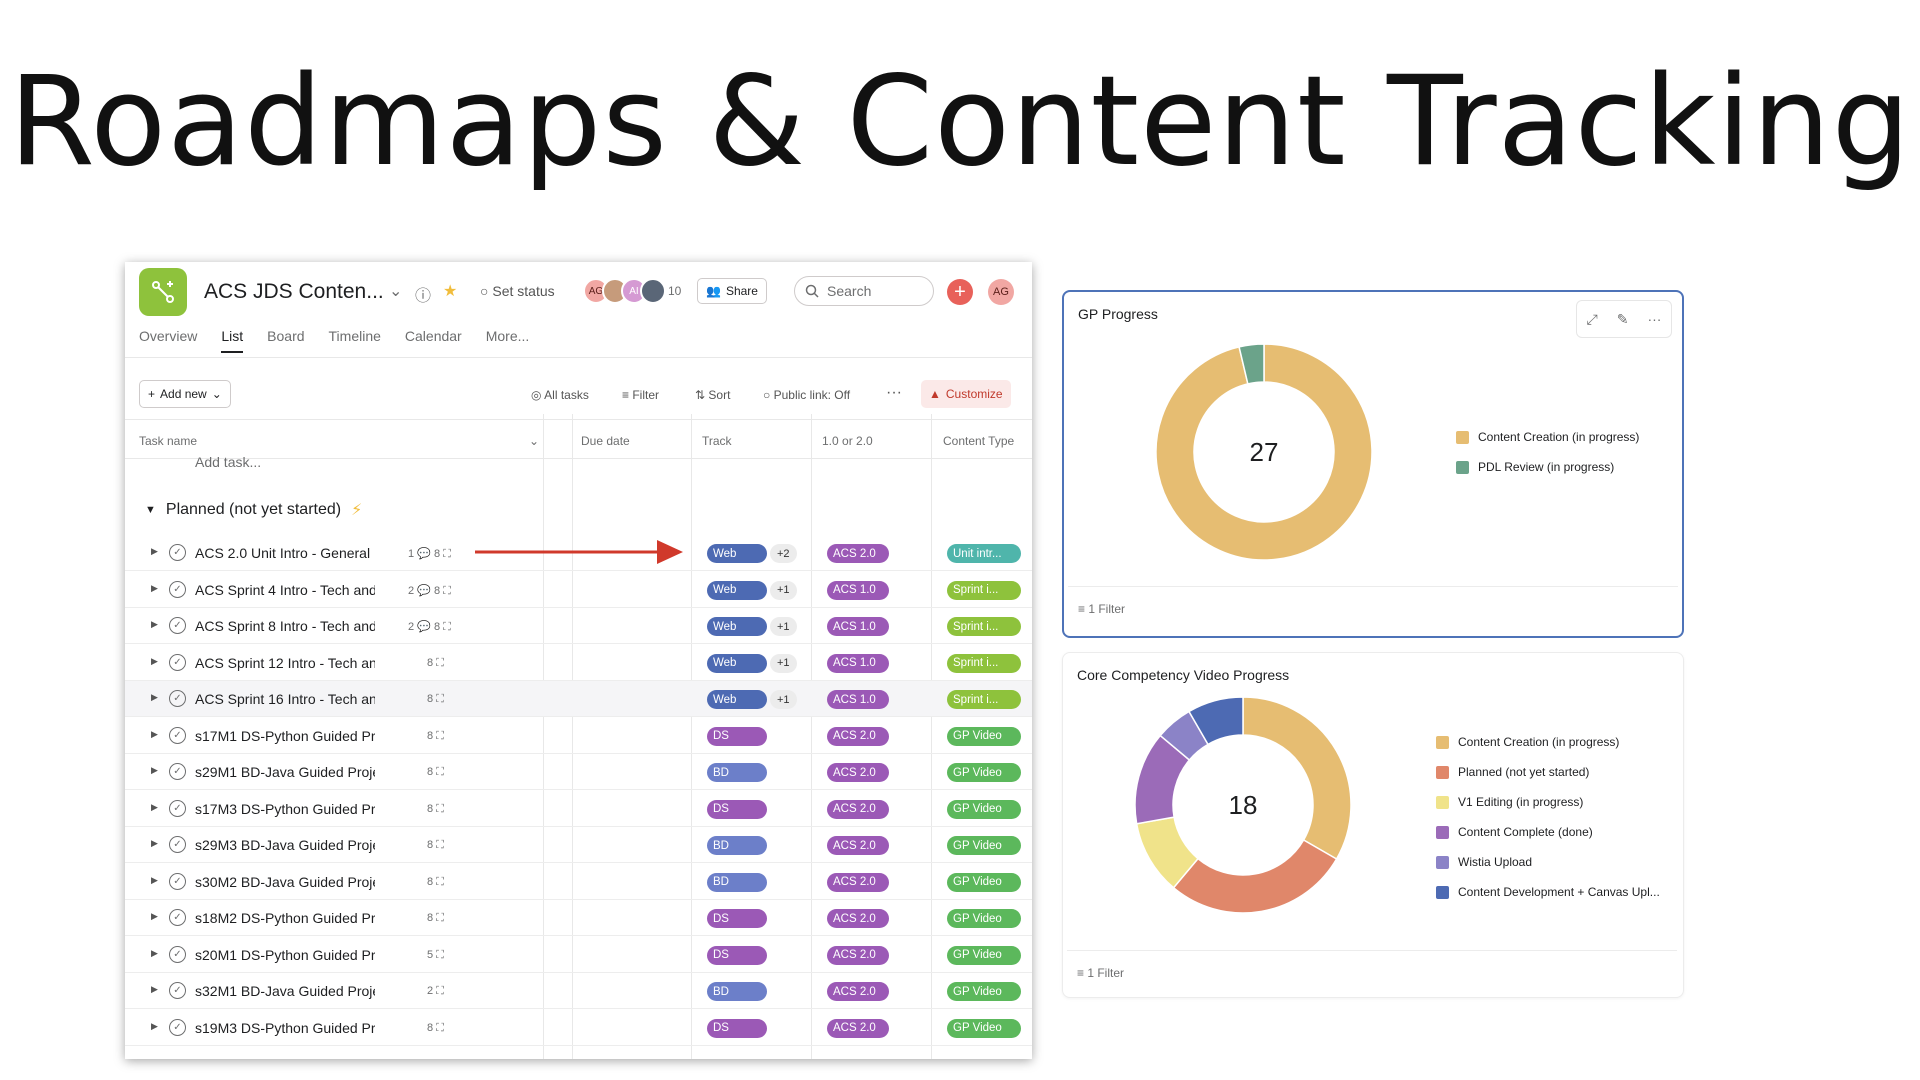 Image resolution: width=1920 pixels, height=1080 pixels. I want to click on task-name: ACS Sprint 4 Intro - Tech and, so click(285, 589).